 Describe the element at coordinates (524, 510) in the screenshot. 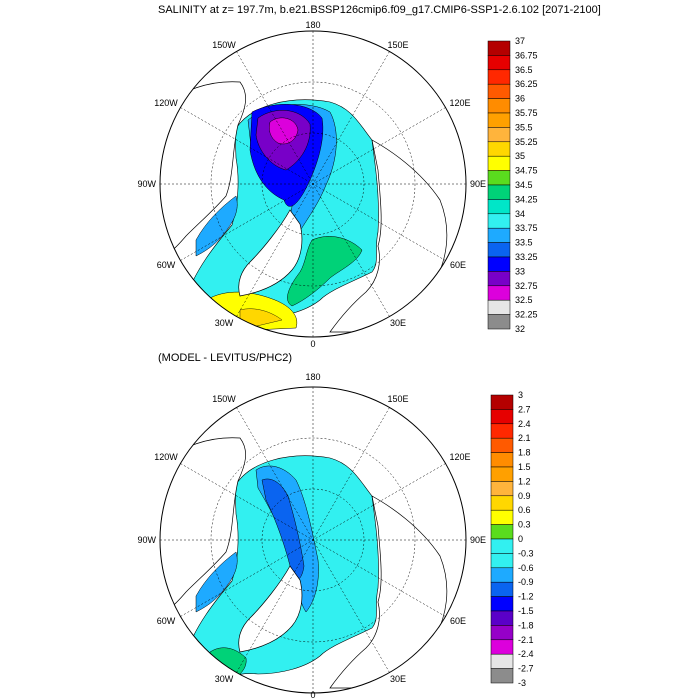

I see `bottom-colorbar-tick-label: 0.6` at that location.